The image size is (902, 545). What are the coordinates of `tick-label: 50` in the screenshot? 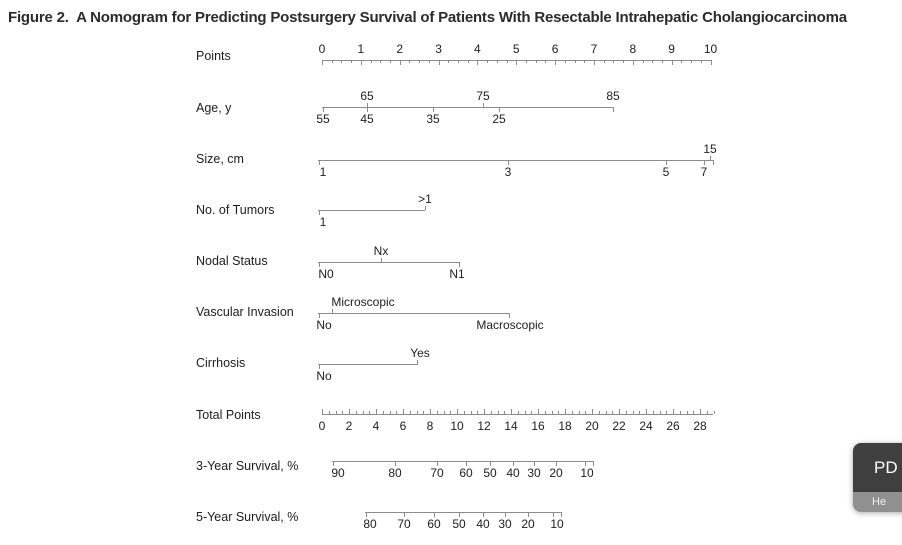 It's located at (490, 473).